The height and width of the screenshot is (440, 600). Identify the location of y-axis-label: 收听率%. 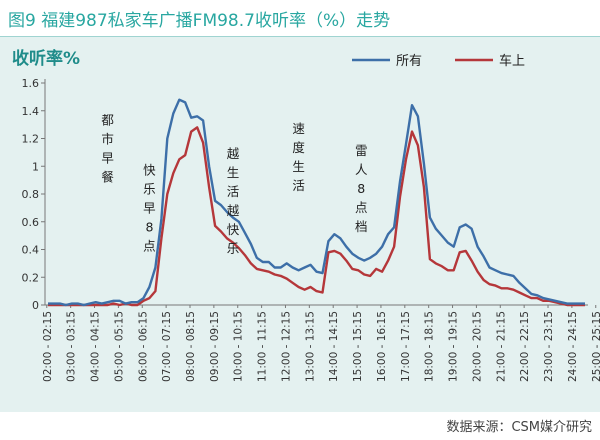
(46, 58).